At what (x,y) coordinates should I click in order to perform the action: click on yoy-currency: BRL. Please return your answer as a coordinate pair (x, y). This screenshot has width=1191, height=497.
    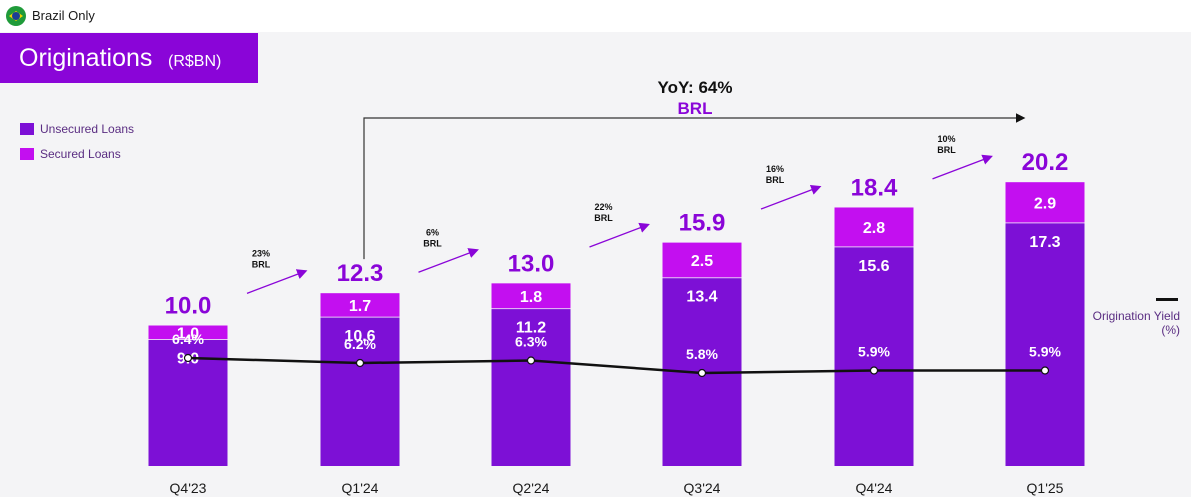
    Looking at the image, I should click on (695, 108).